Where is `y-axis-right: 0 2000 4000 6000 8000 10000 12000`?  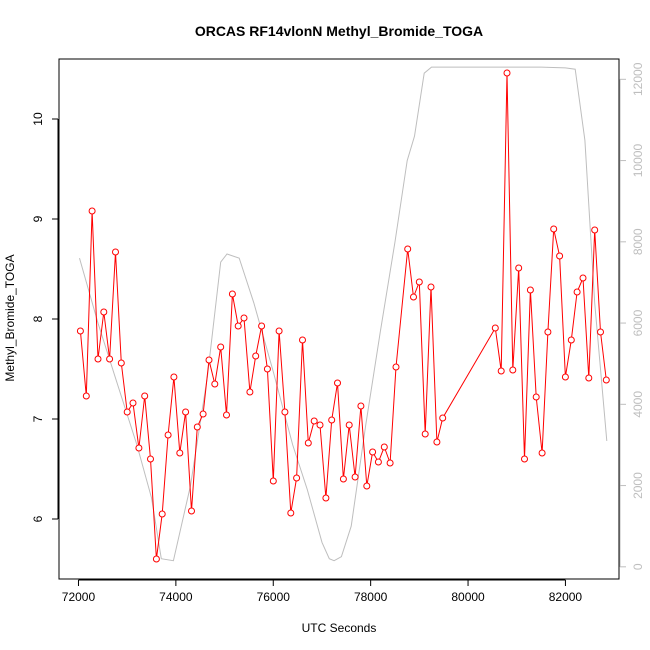
y-axis-right: 0 2000 4000 6000 8000 10000 12000 is located at coordinates (632, 316).